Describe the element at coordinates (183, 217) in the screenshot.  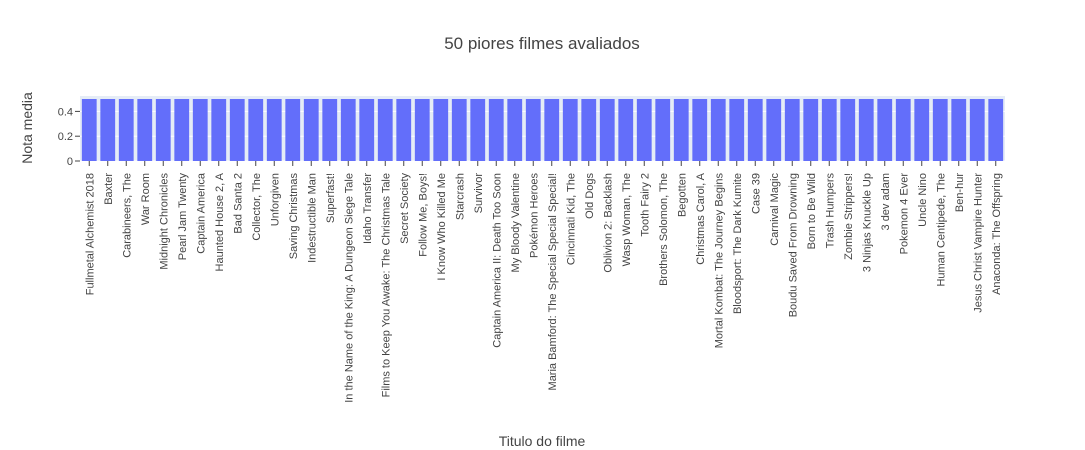
I see `x-tick-label: Pearl Jam Twenty` at that location.